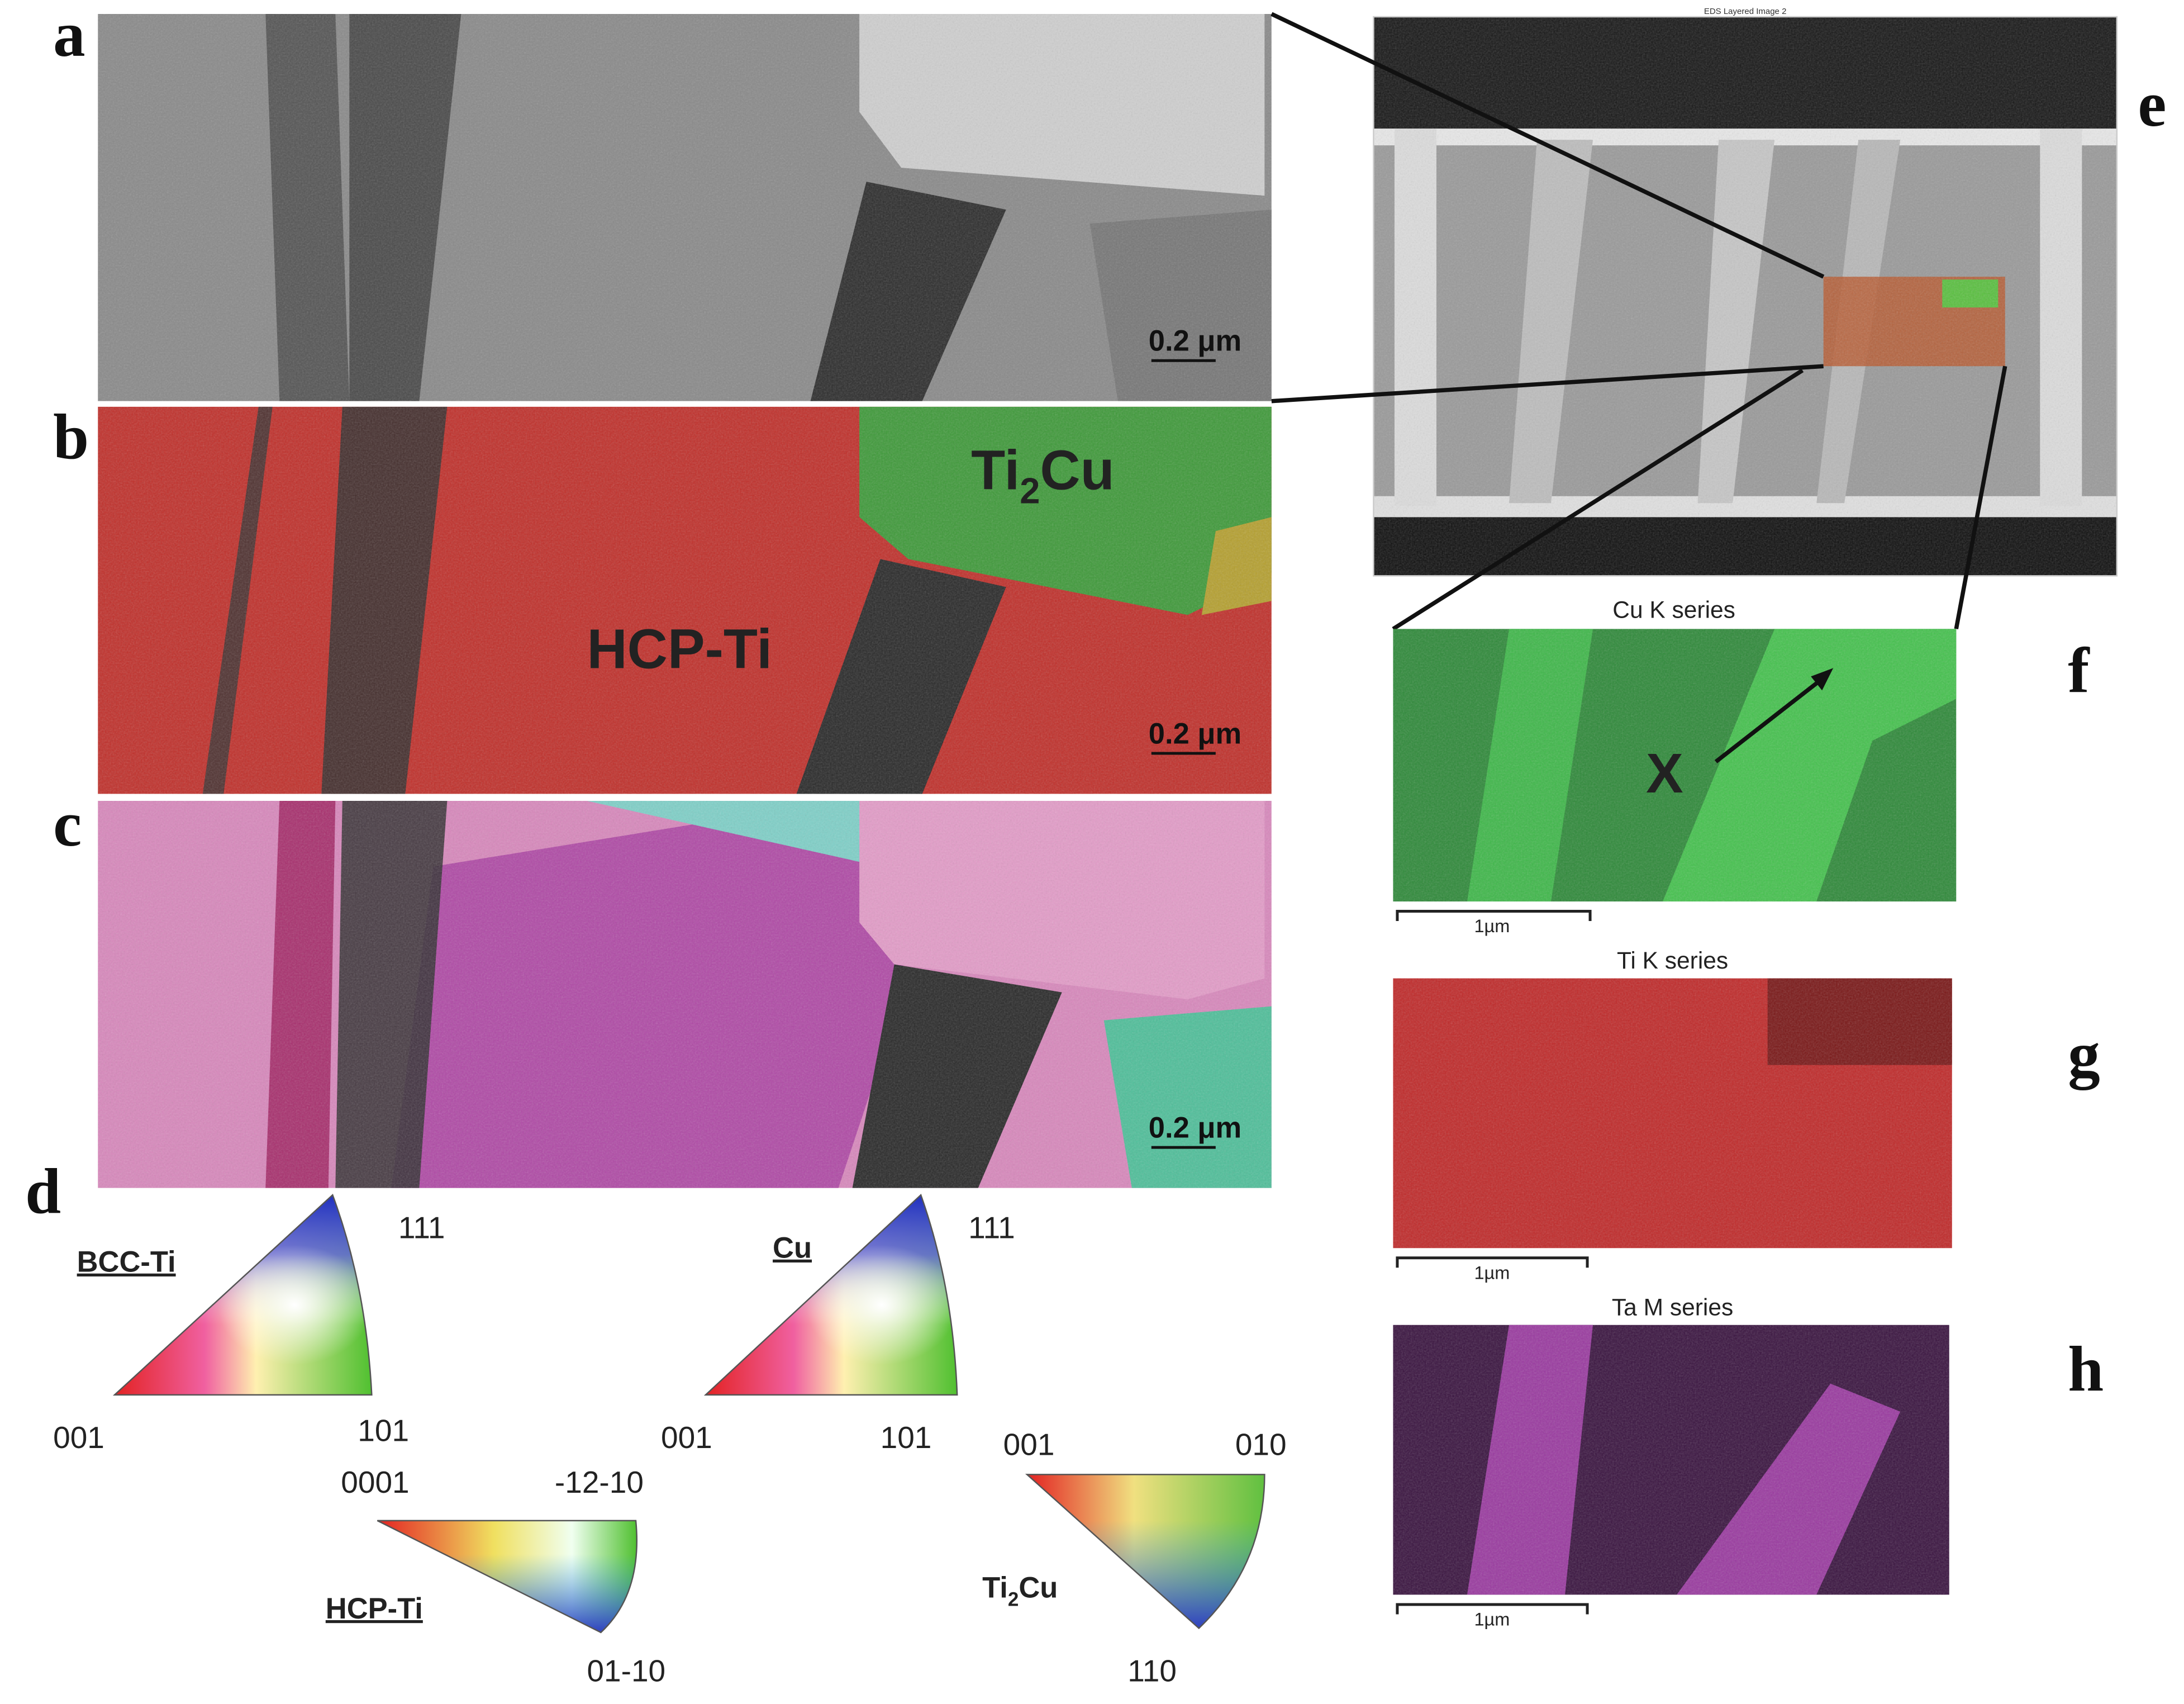 The width and height of the screenshot is (2184, 1704). I want to click on axis-label: 110, so click(1152, 1670).